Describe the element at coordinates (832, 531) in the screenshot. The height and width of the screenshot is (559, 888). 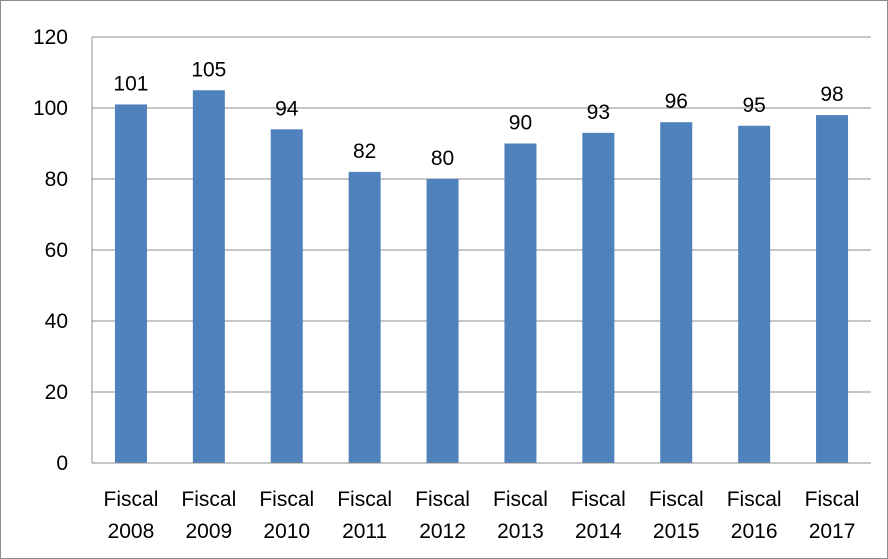
I see `x-tick-label: 2017` at that location.